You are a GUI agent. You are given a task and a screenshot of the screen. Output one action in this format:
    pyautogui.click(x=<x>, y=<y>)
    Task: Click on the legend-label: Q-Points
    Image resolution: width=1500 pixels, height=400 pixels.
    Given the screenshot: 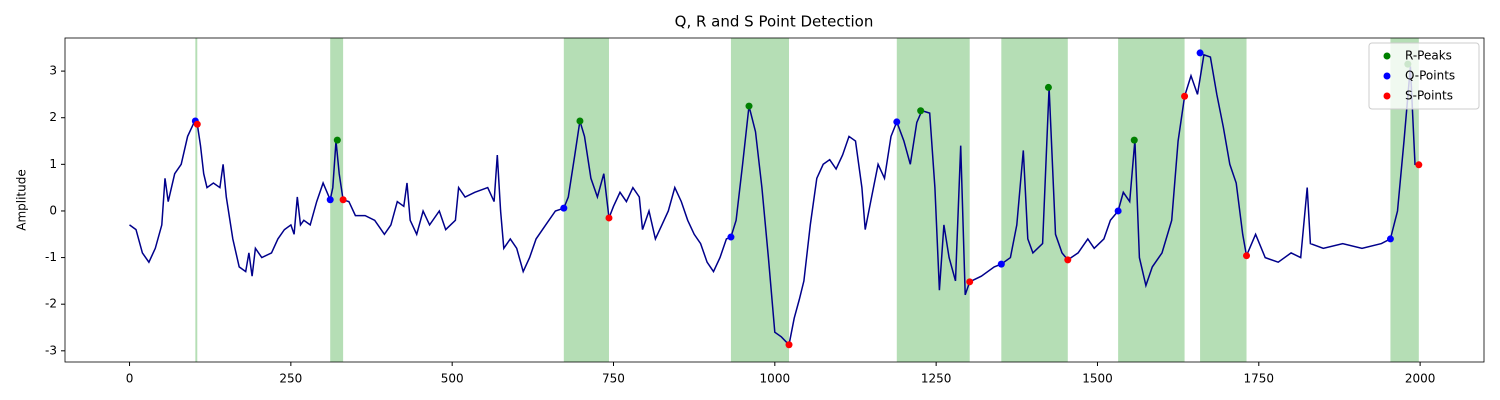 What is the action you would take?
    pyautogui.click(x=1430, y=76)
    